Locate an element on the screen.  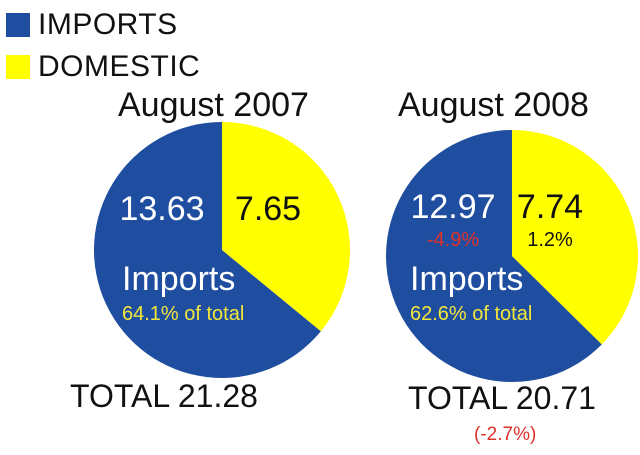
pie-2008-slice-domestic is located at coordinates (575, 237).